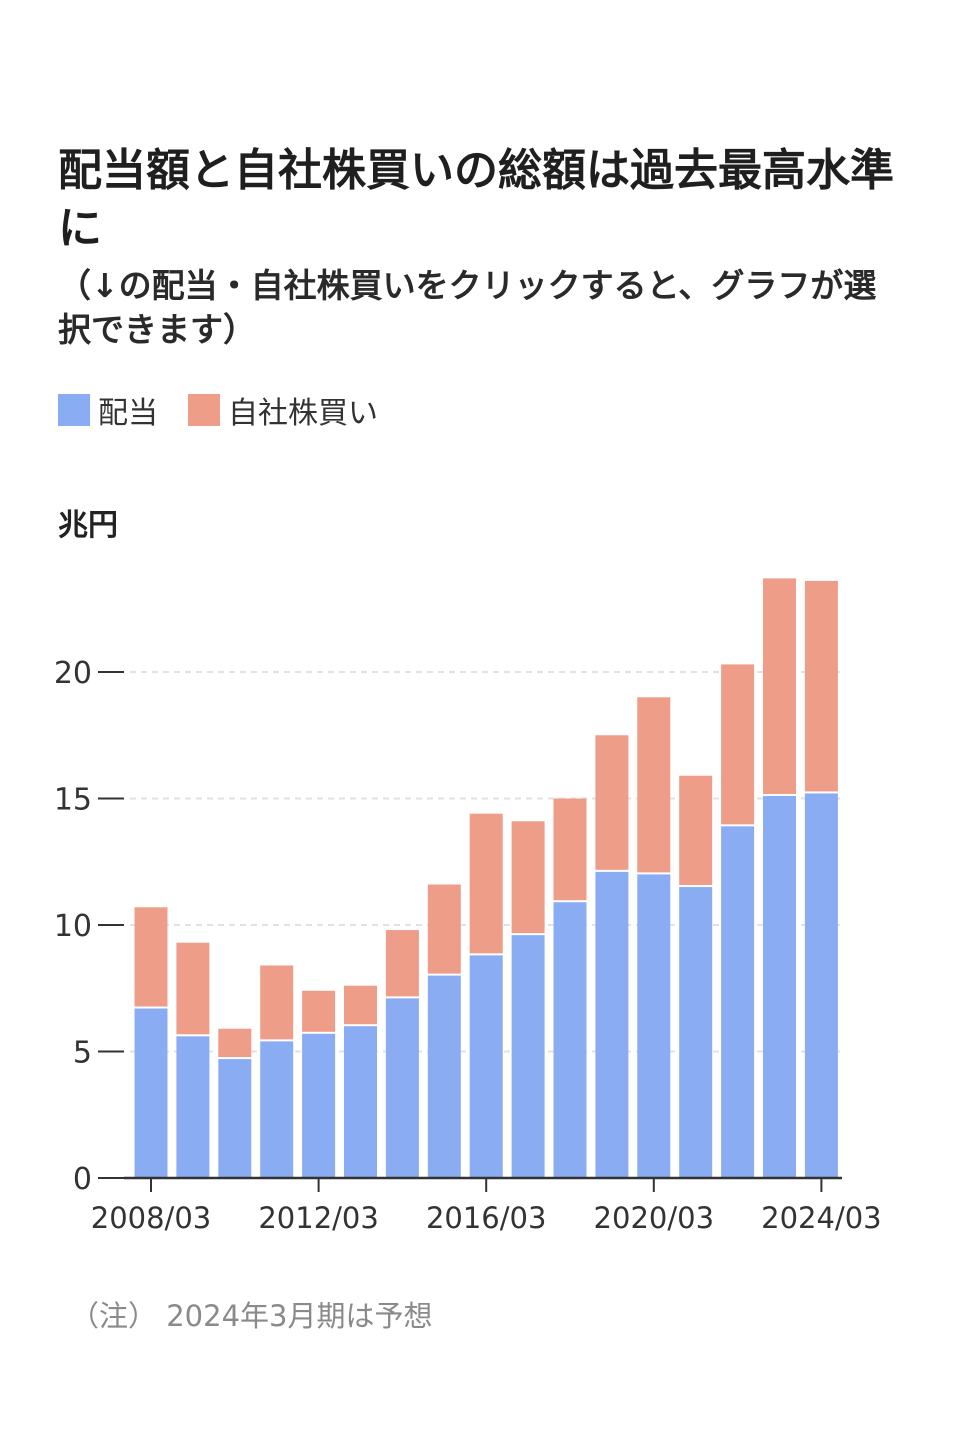 The image size is (960, 1443). What do you see at coordinates (360, 1005) in the screenshot?
I see `bar-buybacks-2013/03` at bounding box center [360, 1005].